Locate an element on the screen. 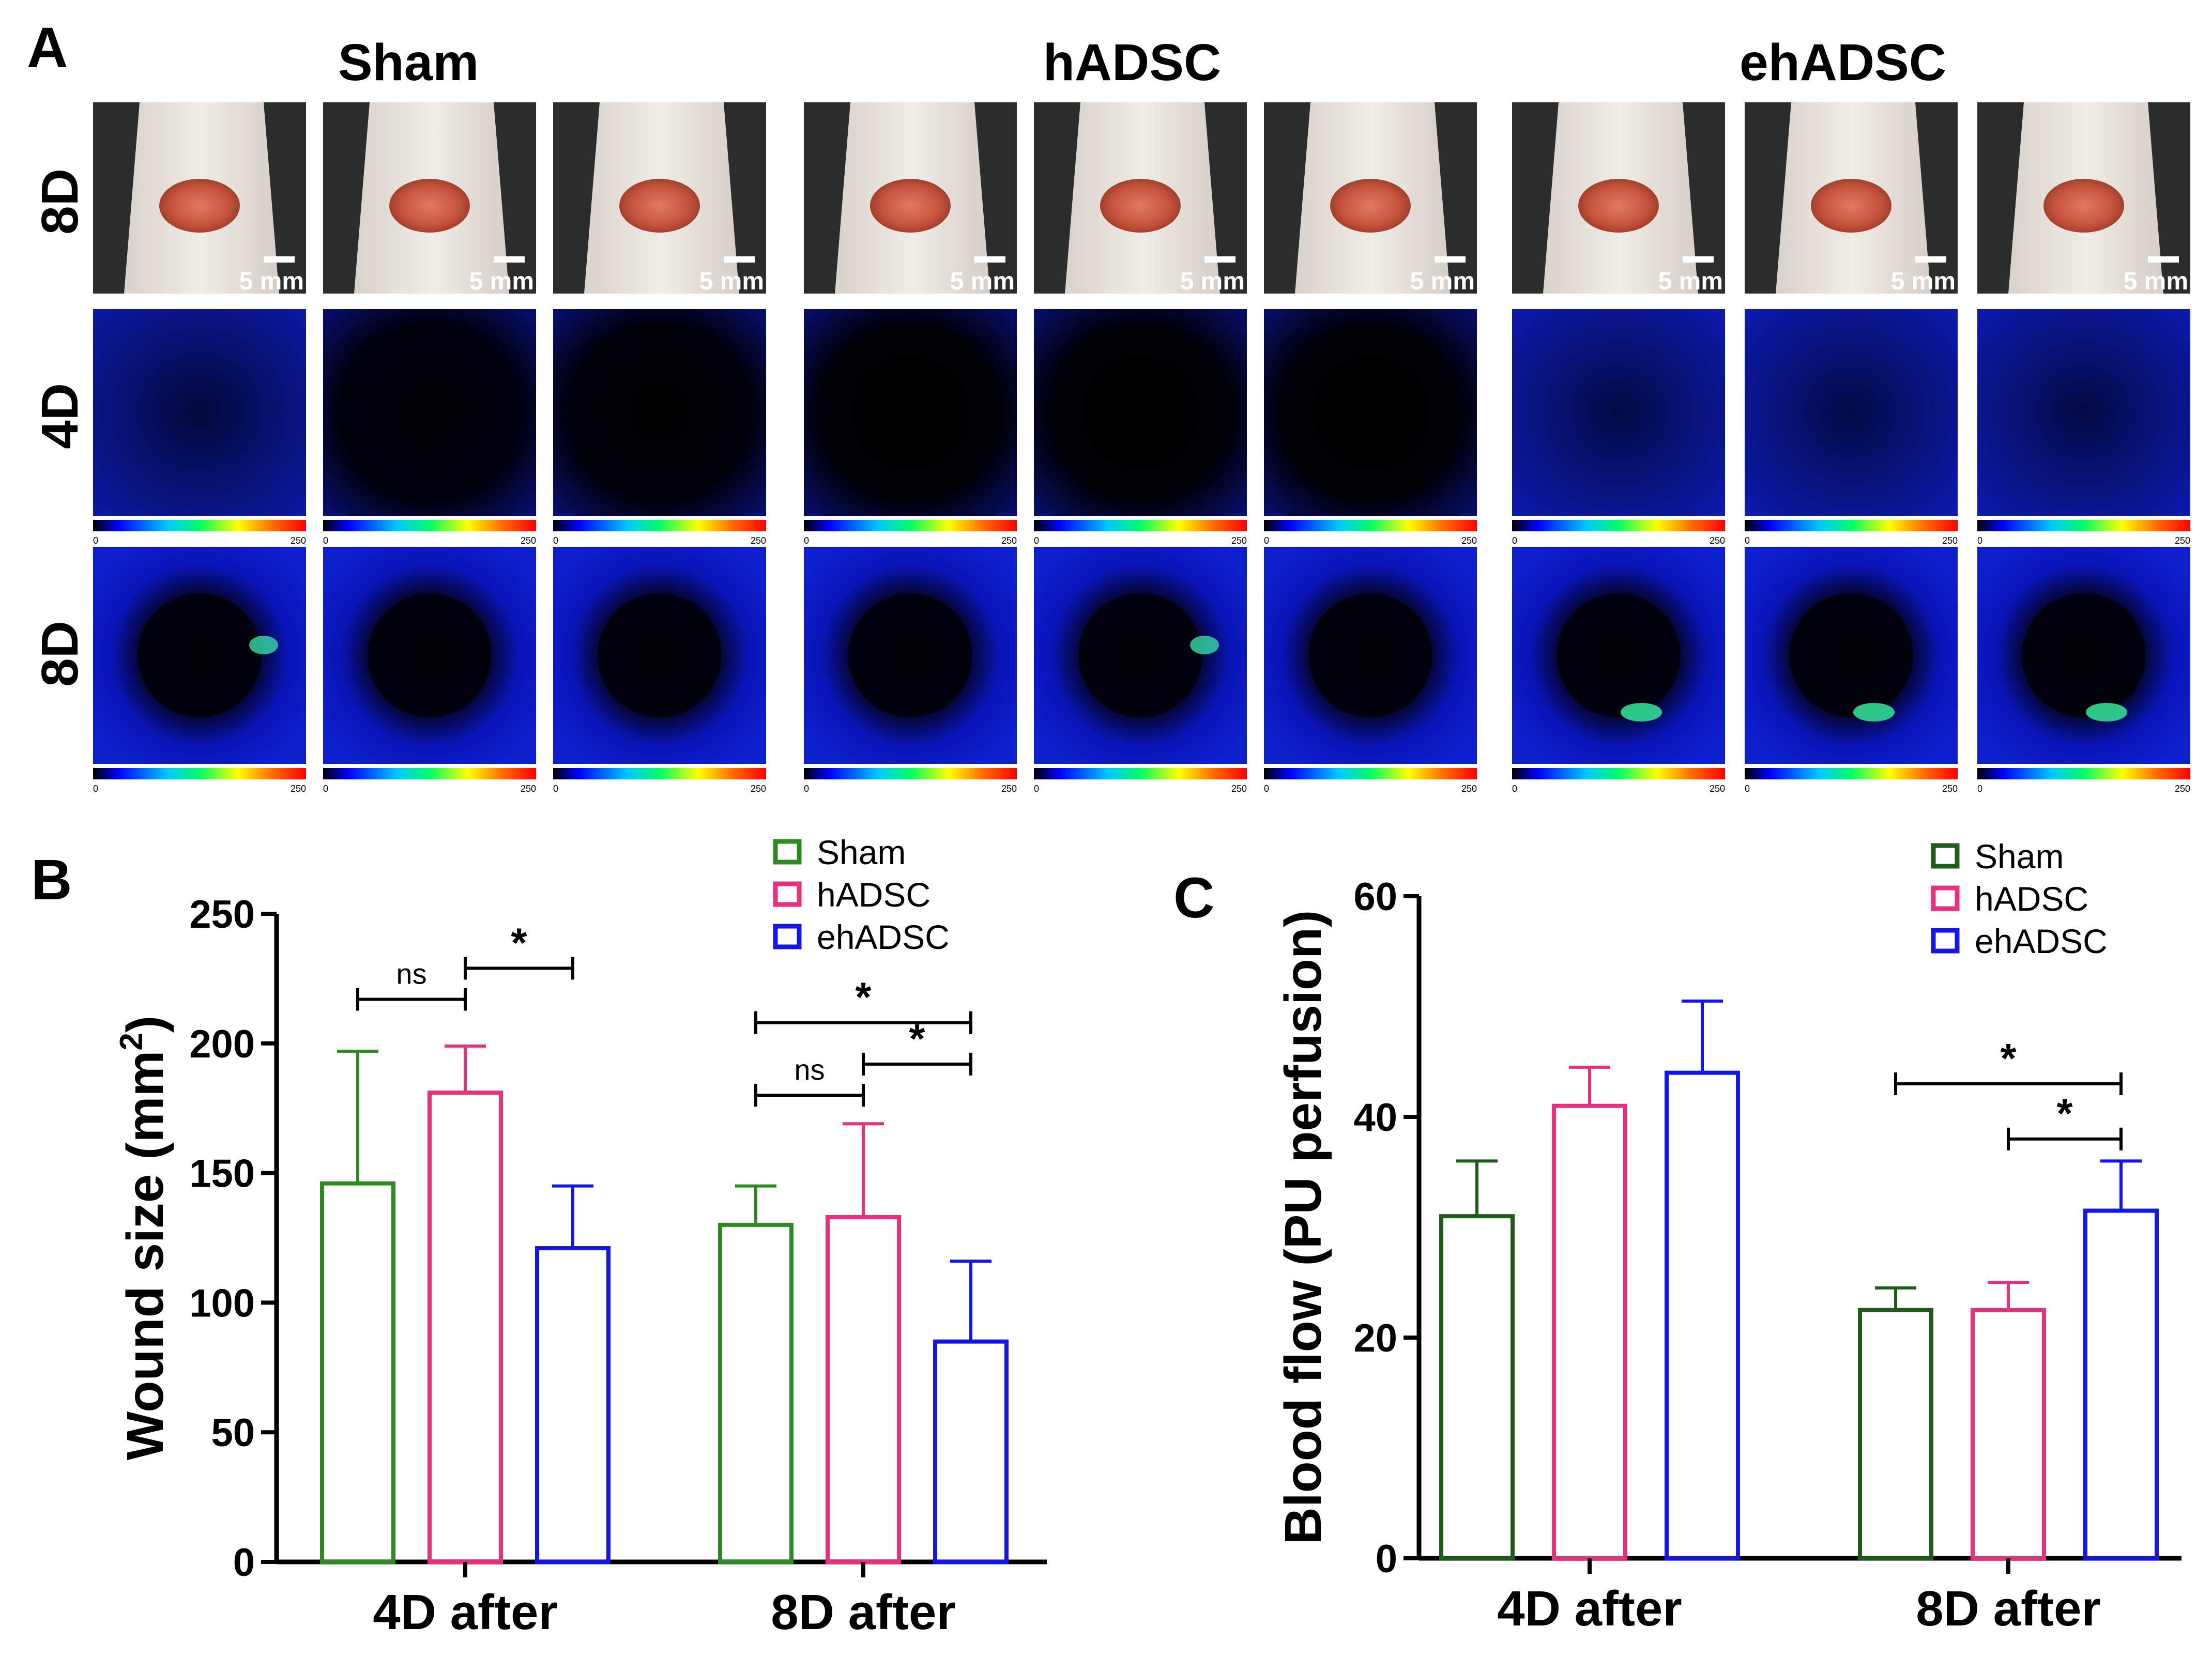 The image size is (2212, 1657). row-label-0: 8D is located at coordinates (60, 201).